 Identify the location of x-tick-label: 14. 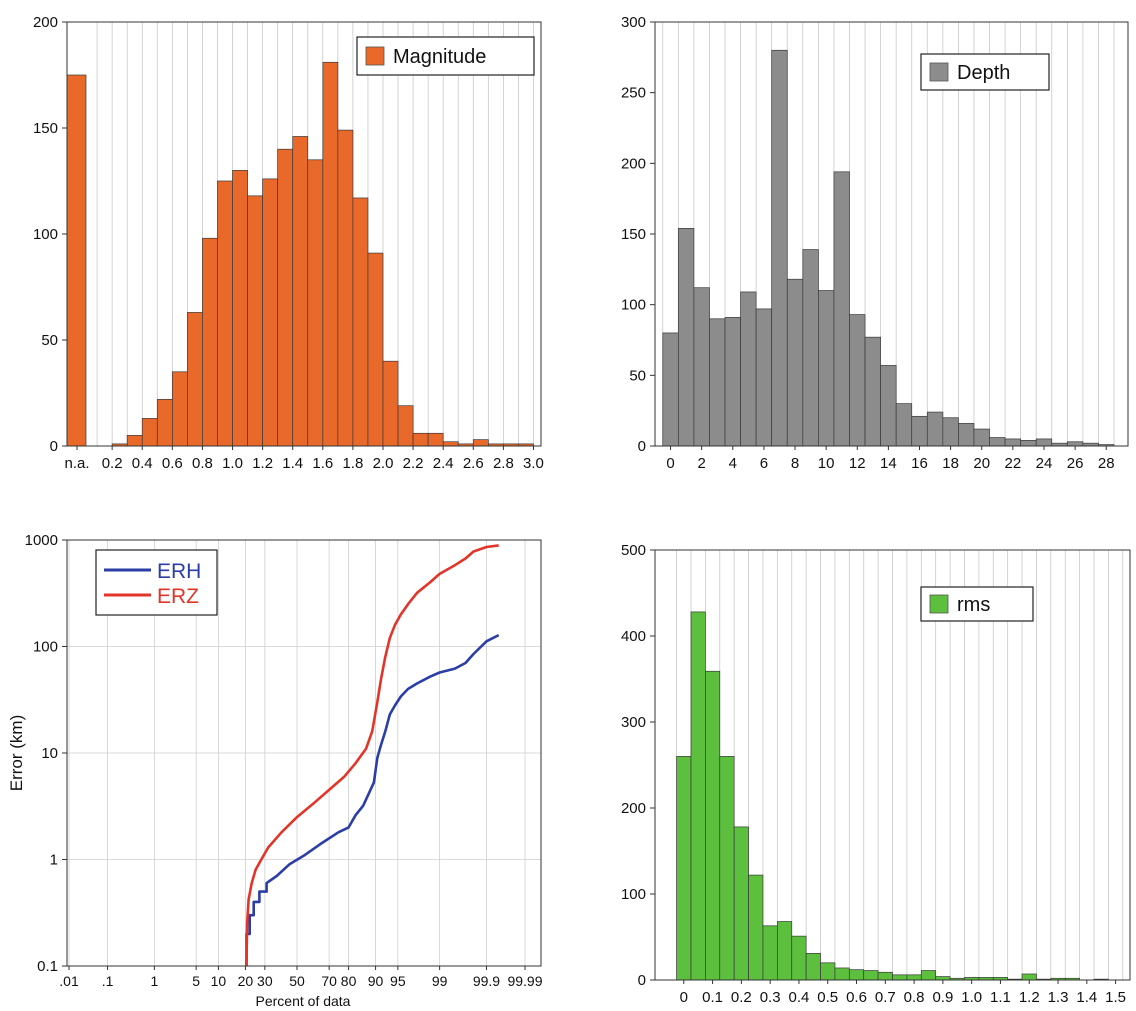
(888, 463).